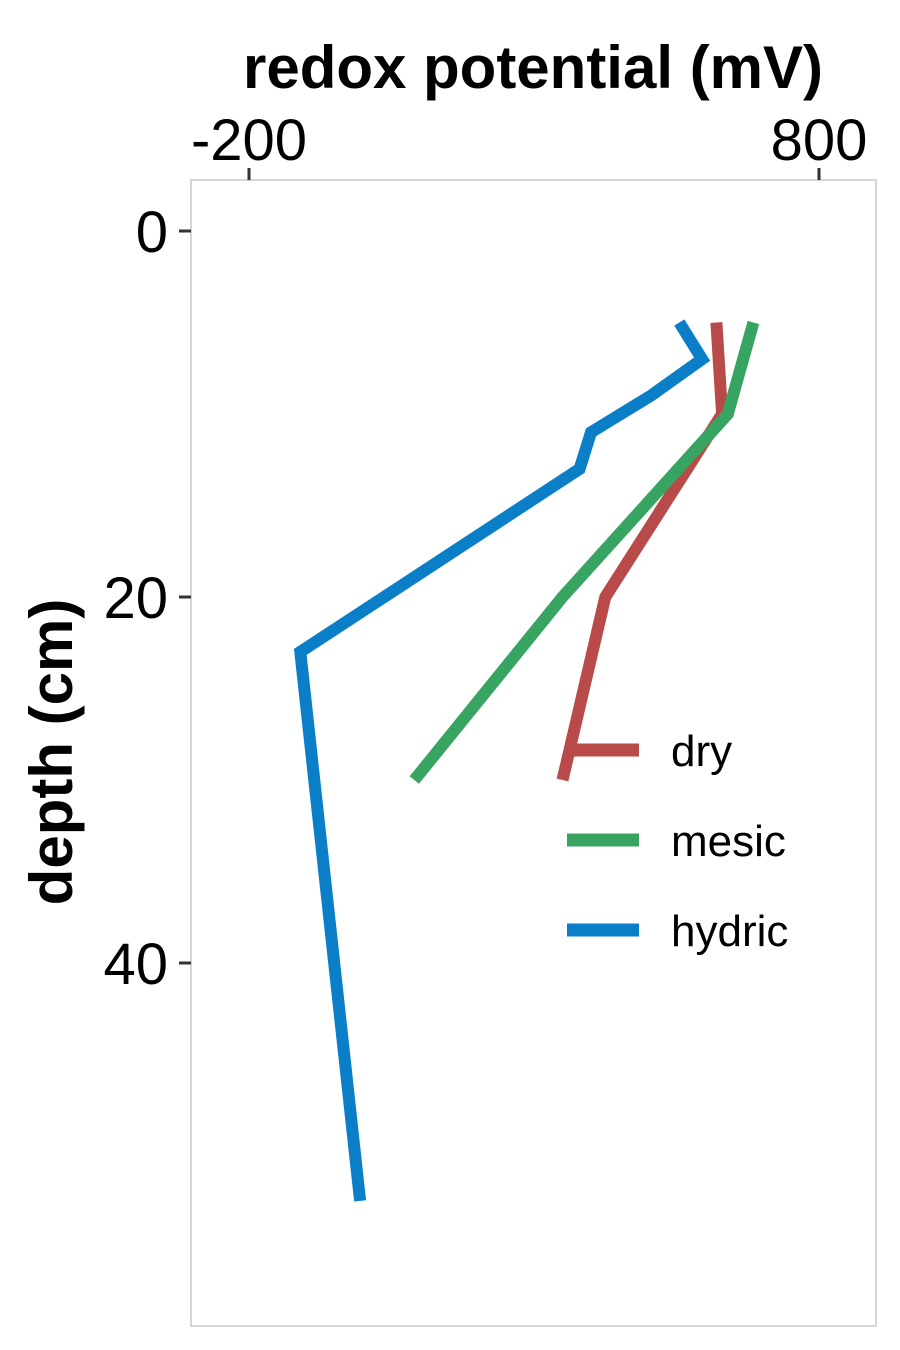 The width and height of the screenshot is (900, 1350). I want to click on x-axis-title: redox potential (mV), so click(533, 67).